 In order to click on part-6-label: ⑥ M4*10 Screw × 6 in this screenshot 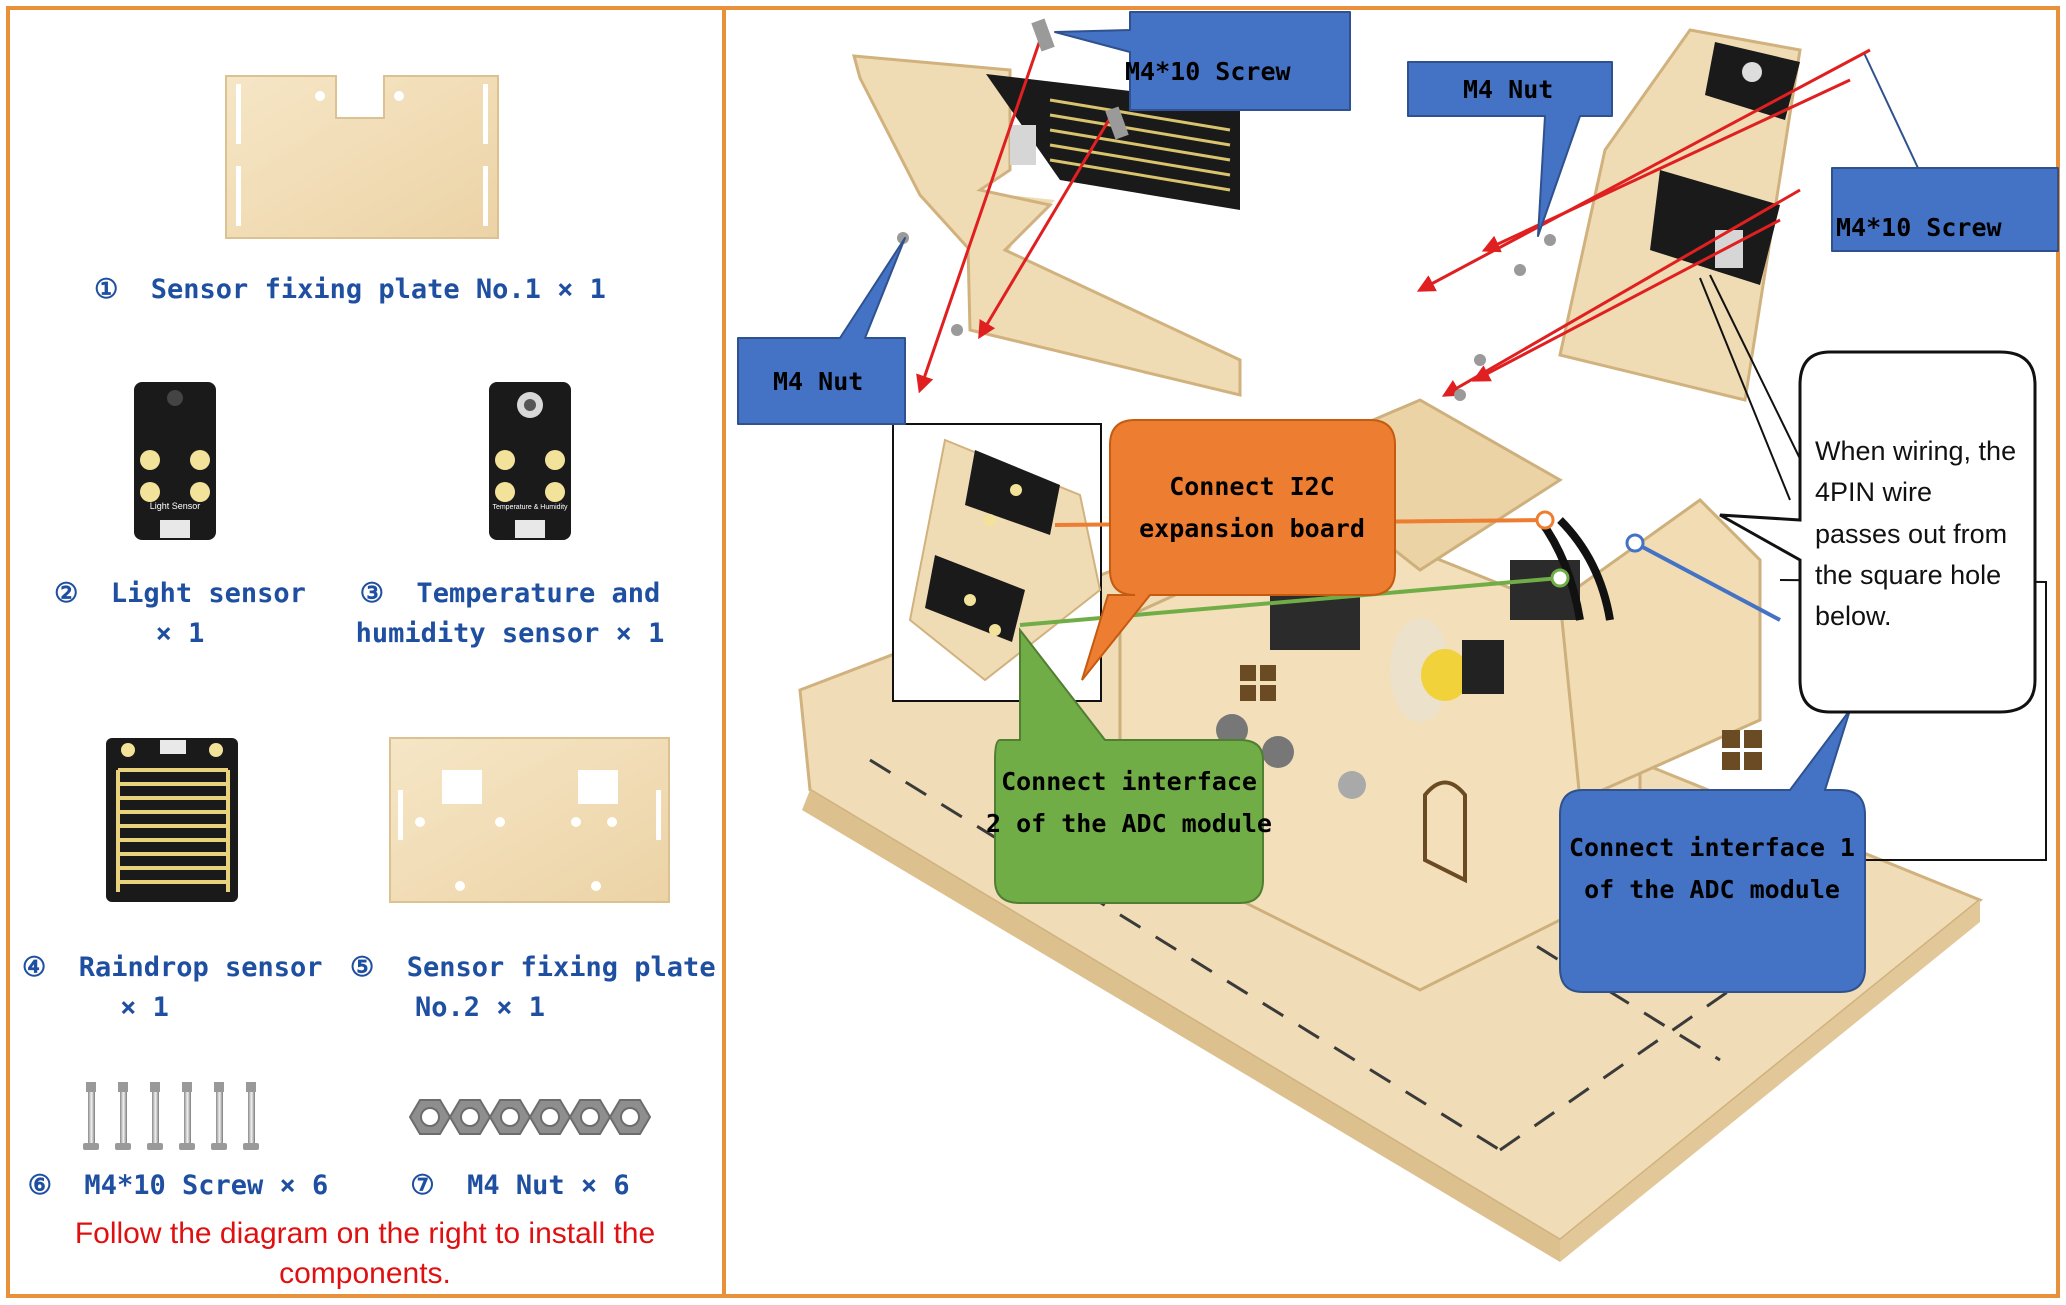, I will do `click(178, 1185)`.